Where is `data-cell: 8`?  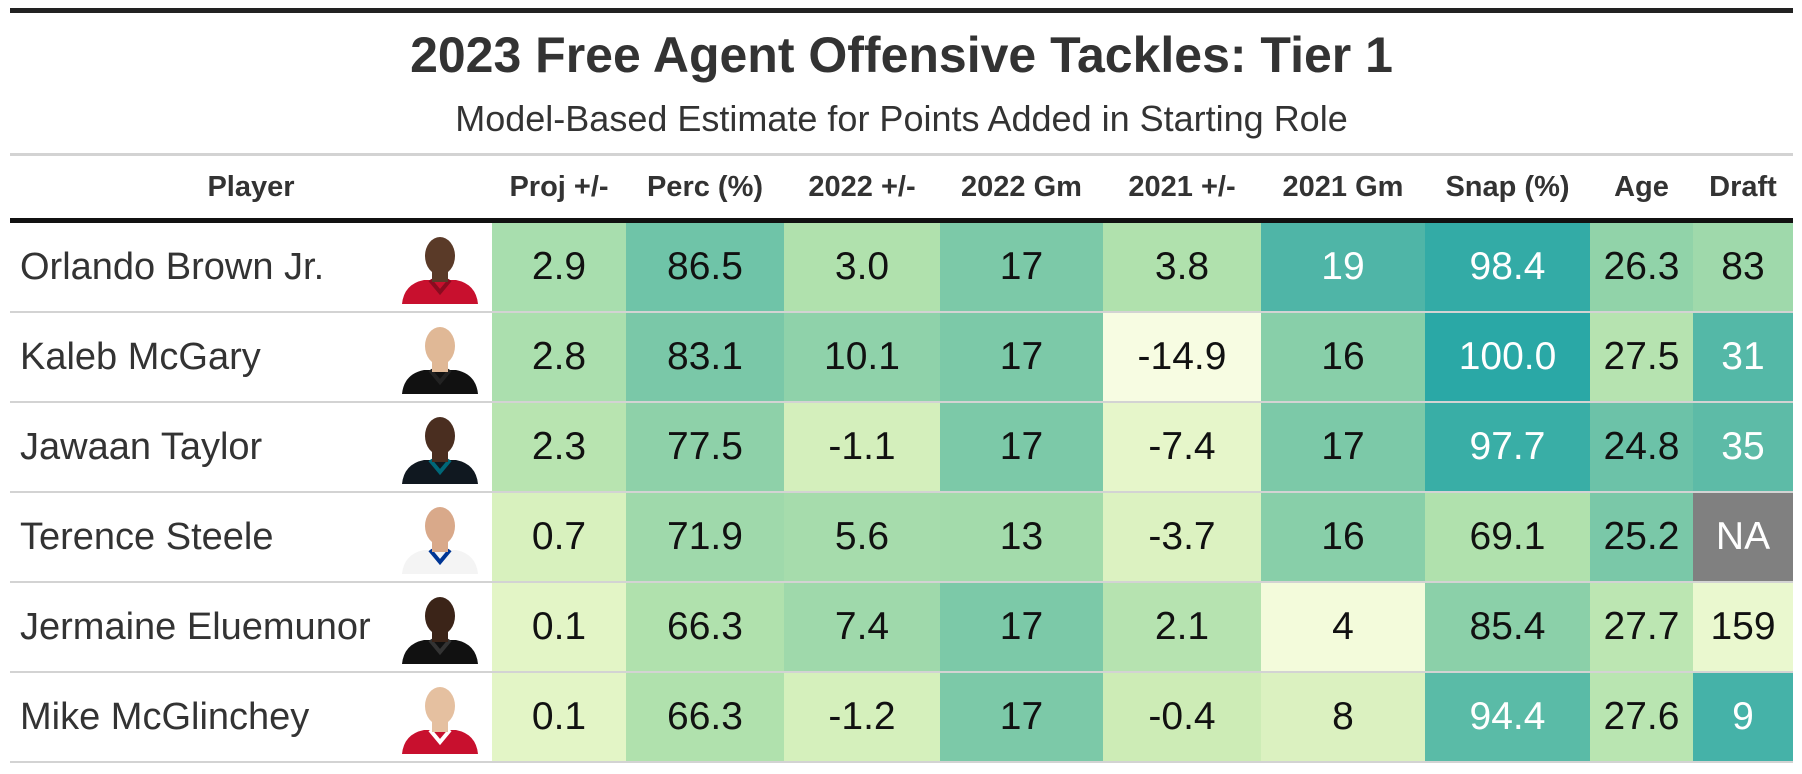
data-cell: 8 is located at coordinates (1343, 717).